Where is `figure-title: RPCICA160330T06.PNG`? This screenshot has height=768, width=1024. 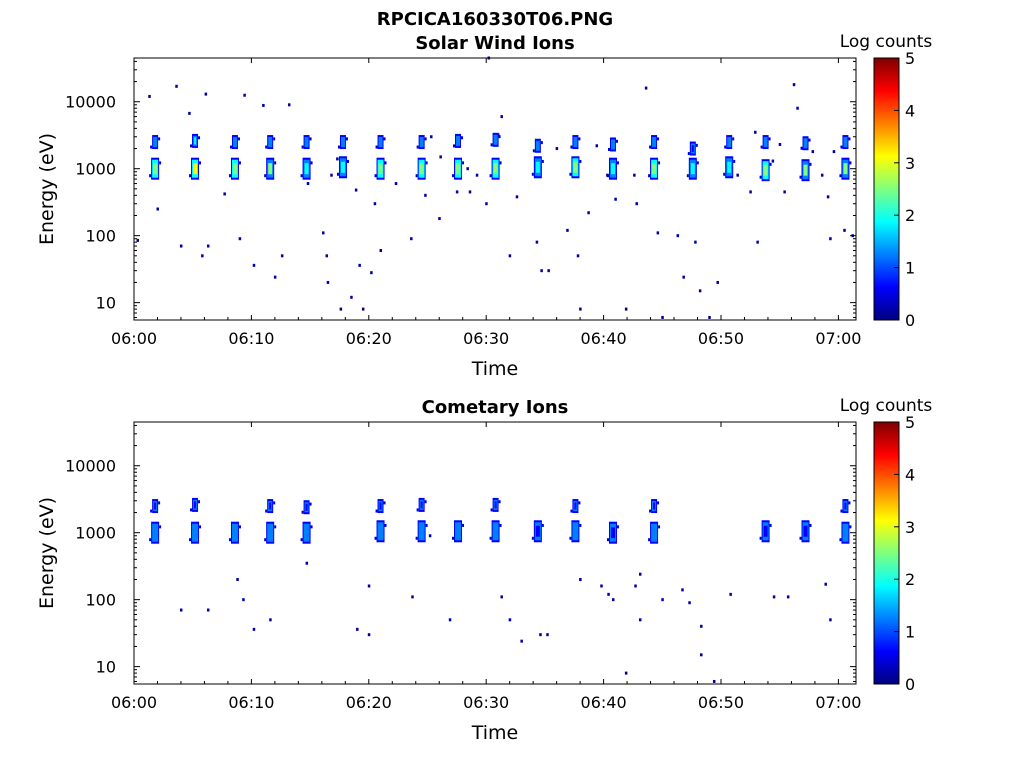 figure-title: RPCICA160330T06.PNG is located at coordinates (495, 19).